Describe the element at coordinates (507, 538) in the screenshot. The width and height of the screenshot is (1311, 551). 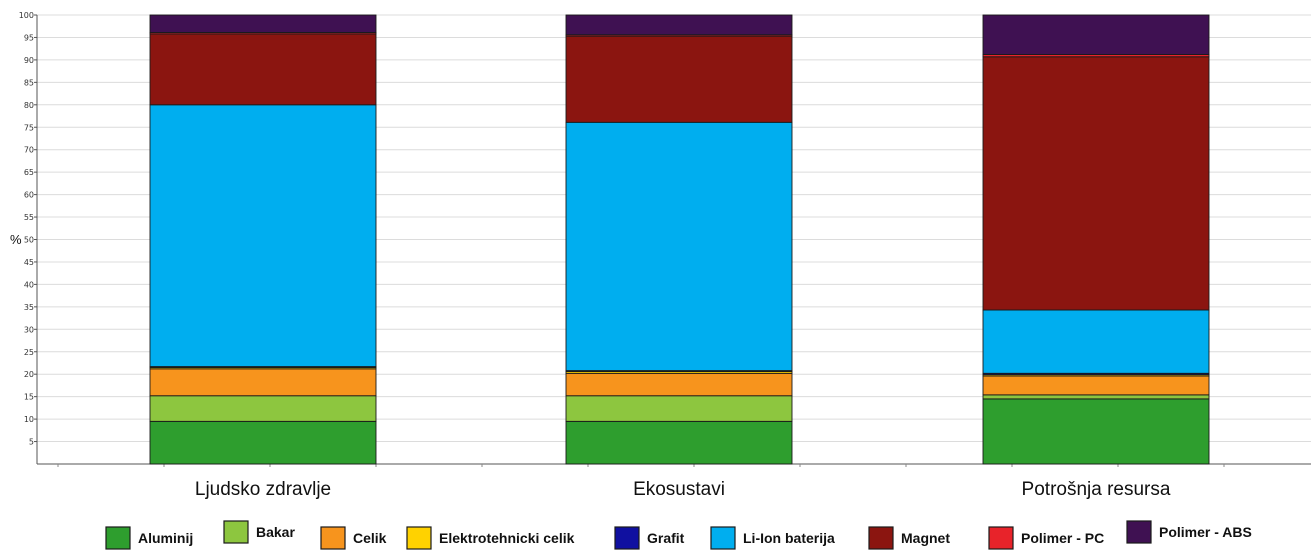
I see `legend-label: Elektrotehnicki celik` at that location.